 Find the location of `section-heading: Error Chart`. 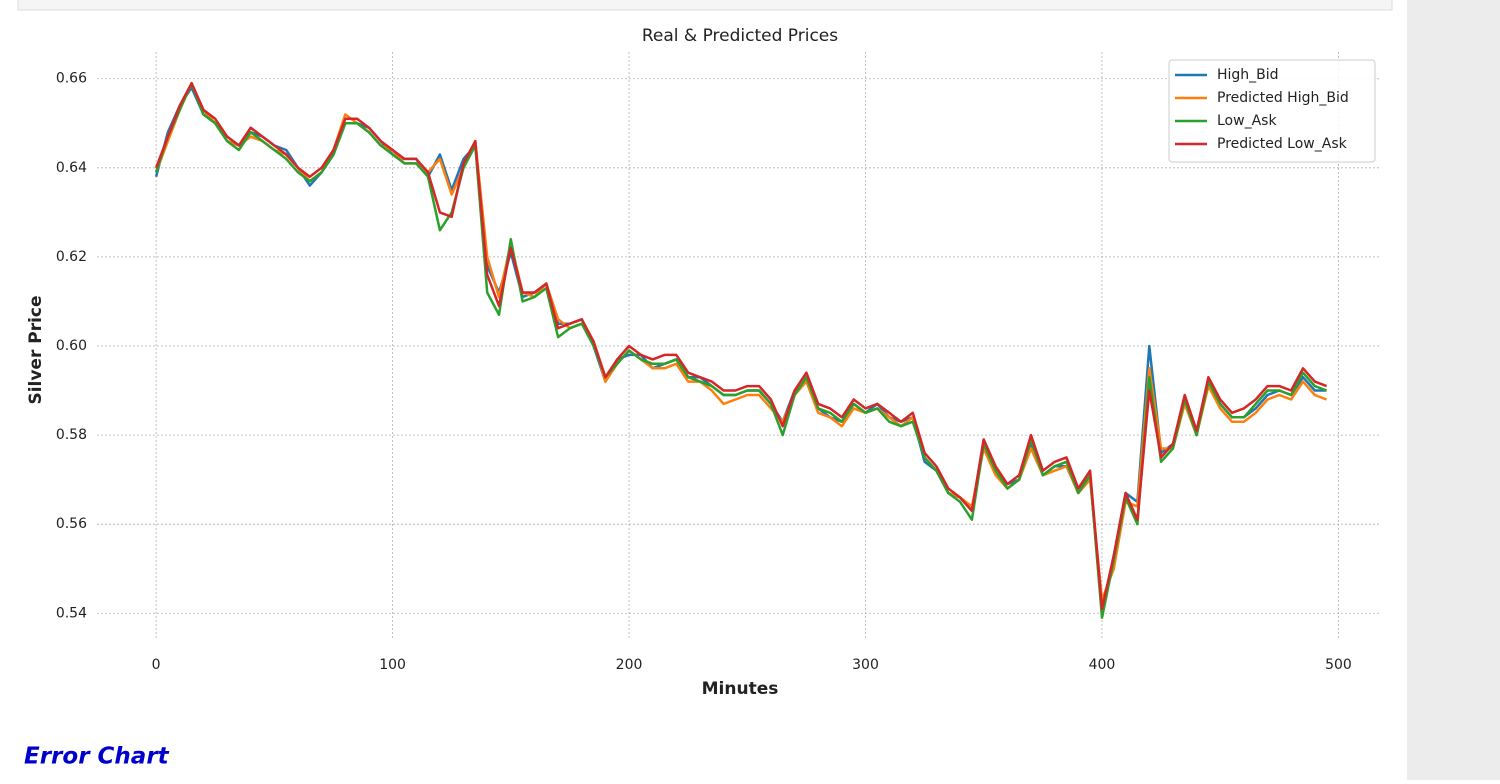

section-heading: Error Chart is located at coordinates (97, 757).